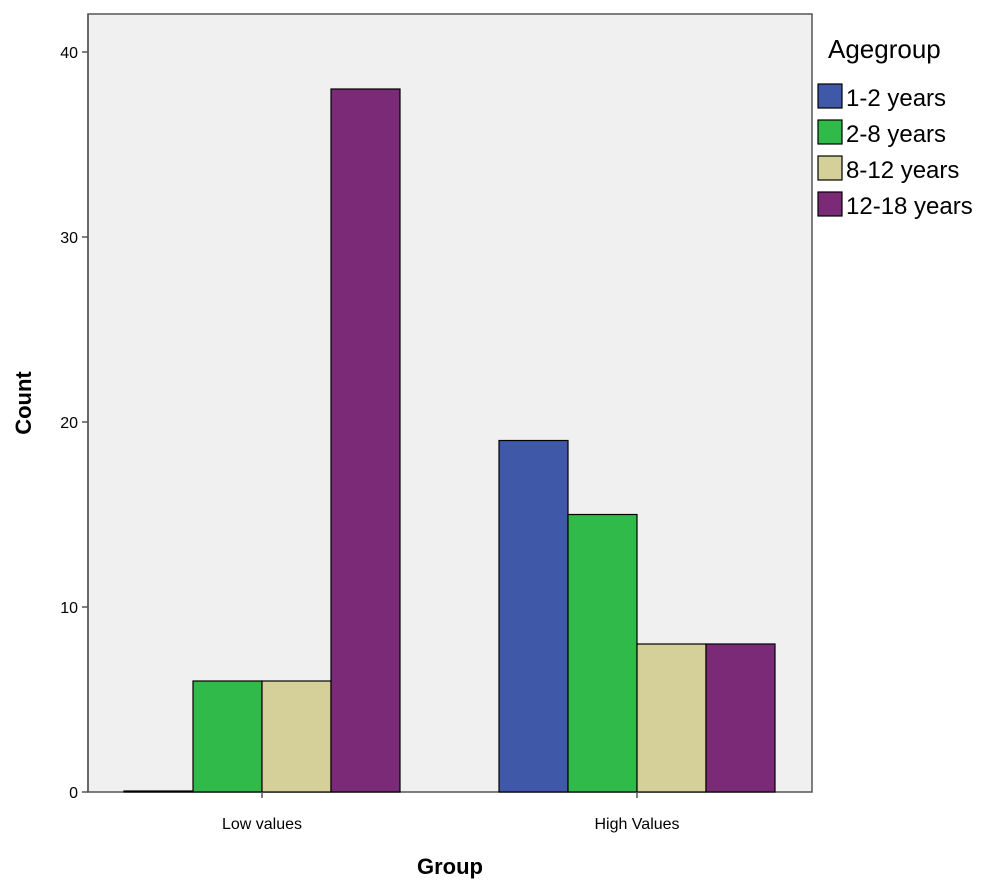 This screenshot has height=882, width=995. I want to click on legend-title: Agegroup, so click(884, 49).